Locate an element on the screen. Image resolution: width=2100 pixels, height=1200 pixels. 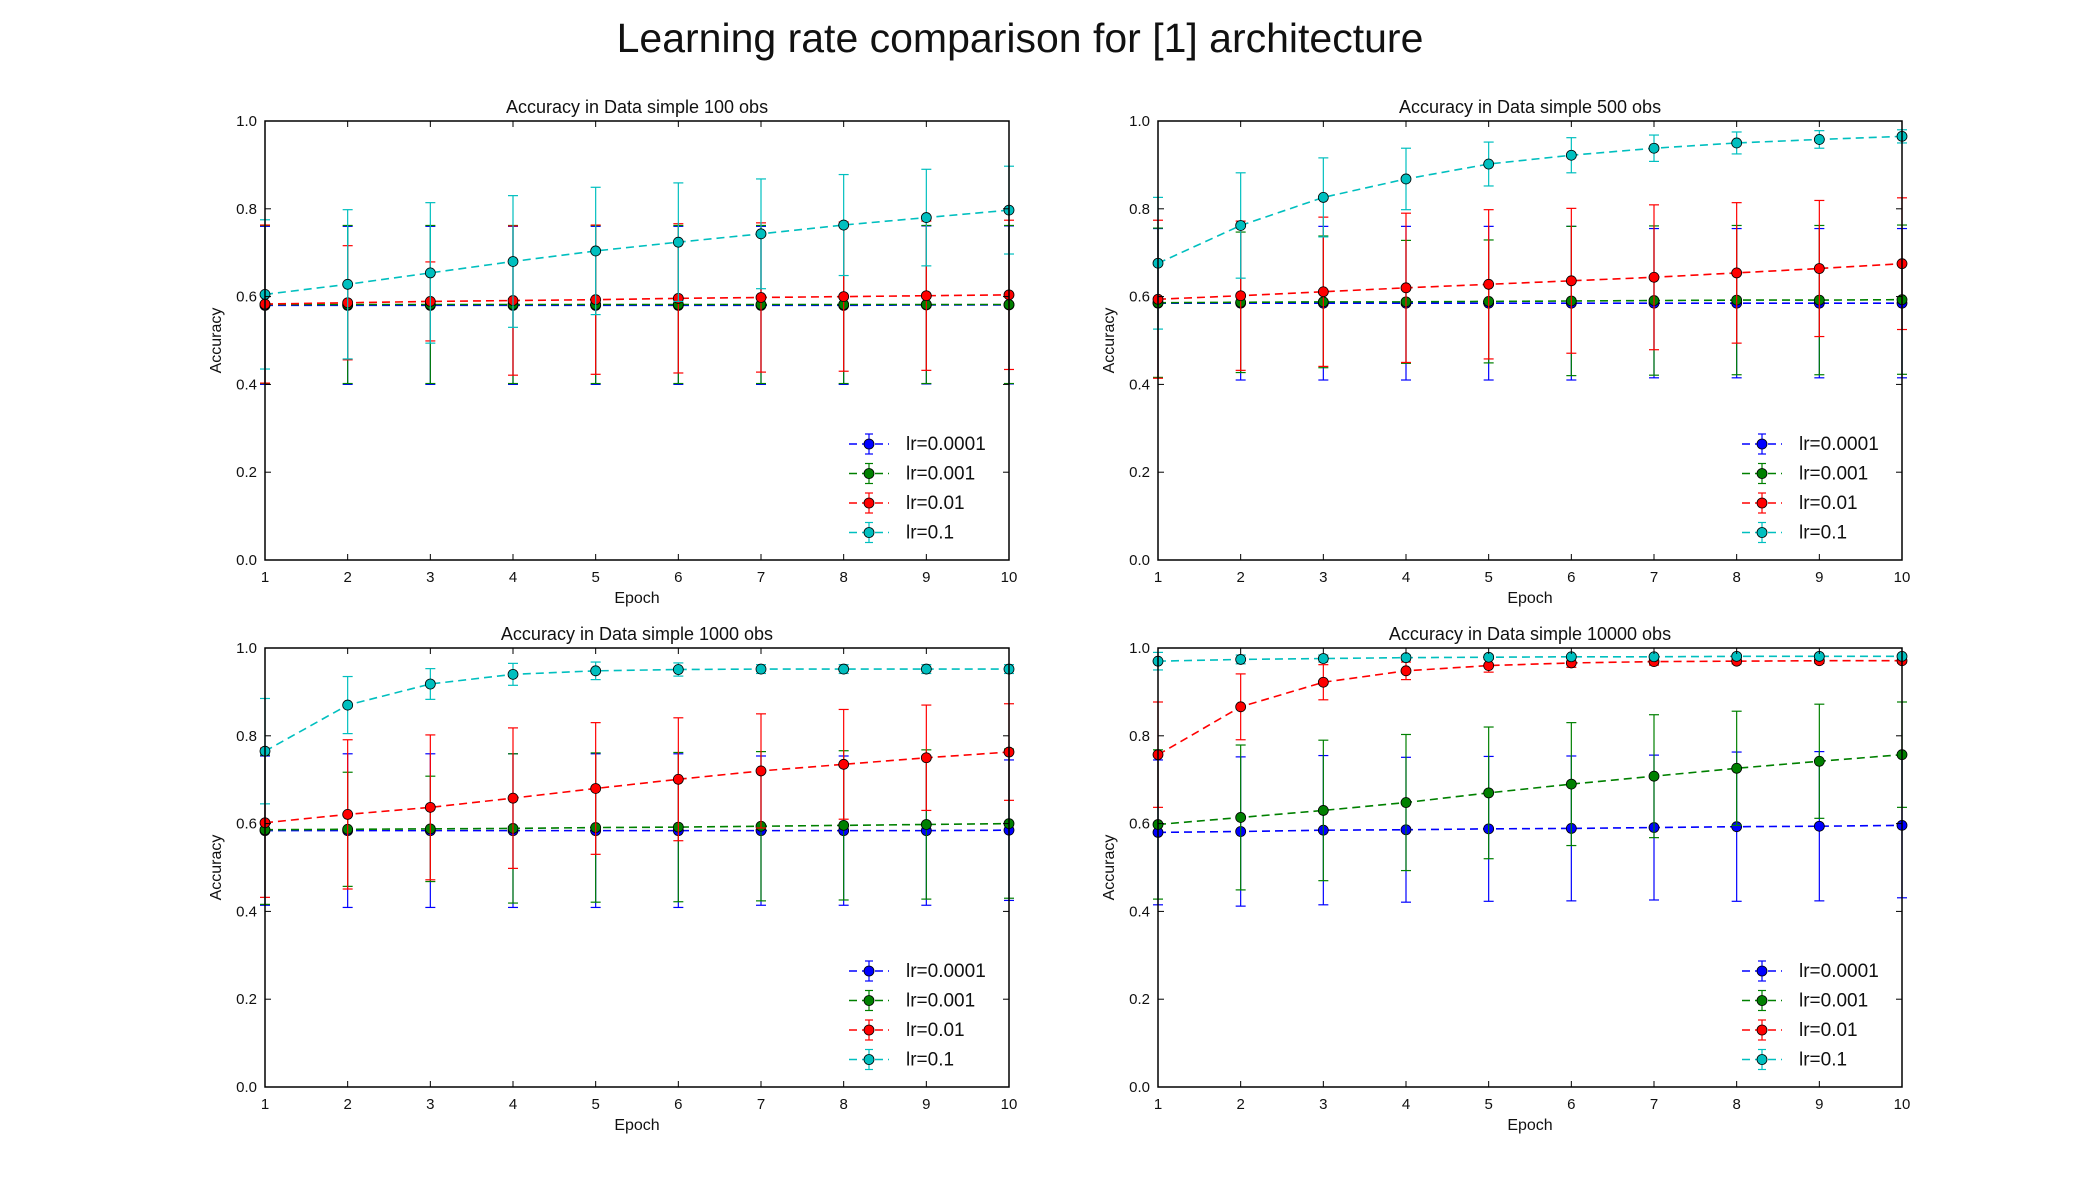
y-tick-label: 0.0 is located at coordinates (1139, 1087).